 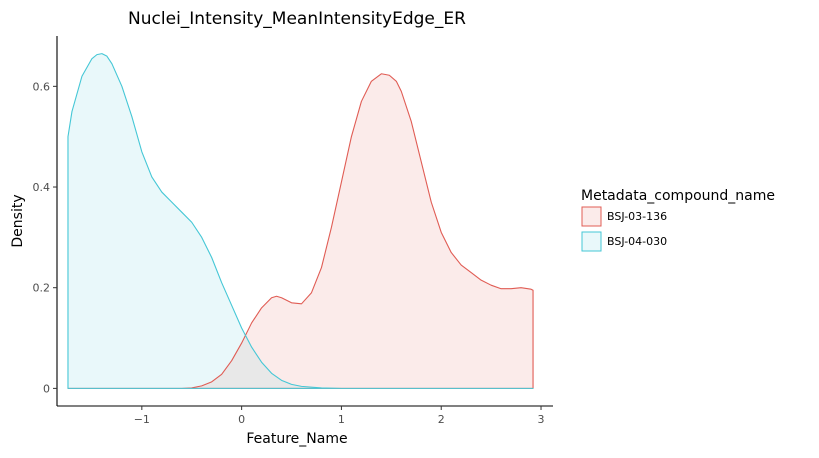 What do you see at coordinates (441, 419) in the screenshot?
I see `x-tick-label: 2` at bounding box center [441, 419].